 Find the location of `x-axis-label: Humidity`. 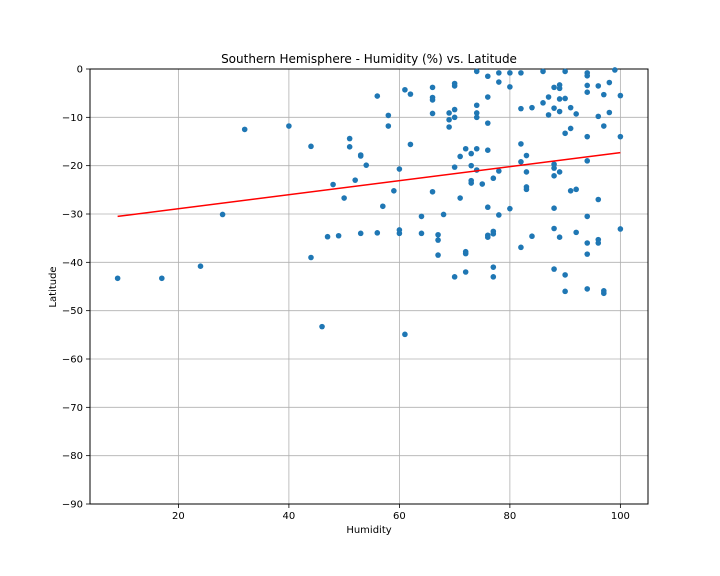

x-axis-label: Humidity is located at coordinates (368, 530).